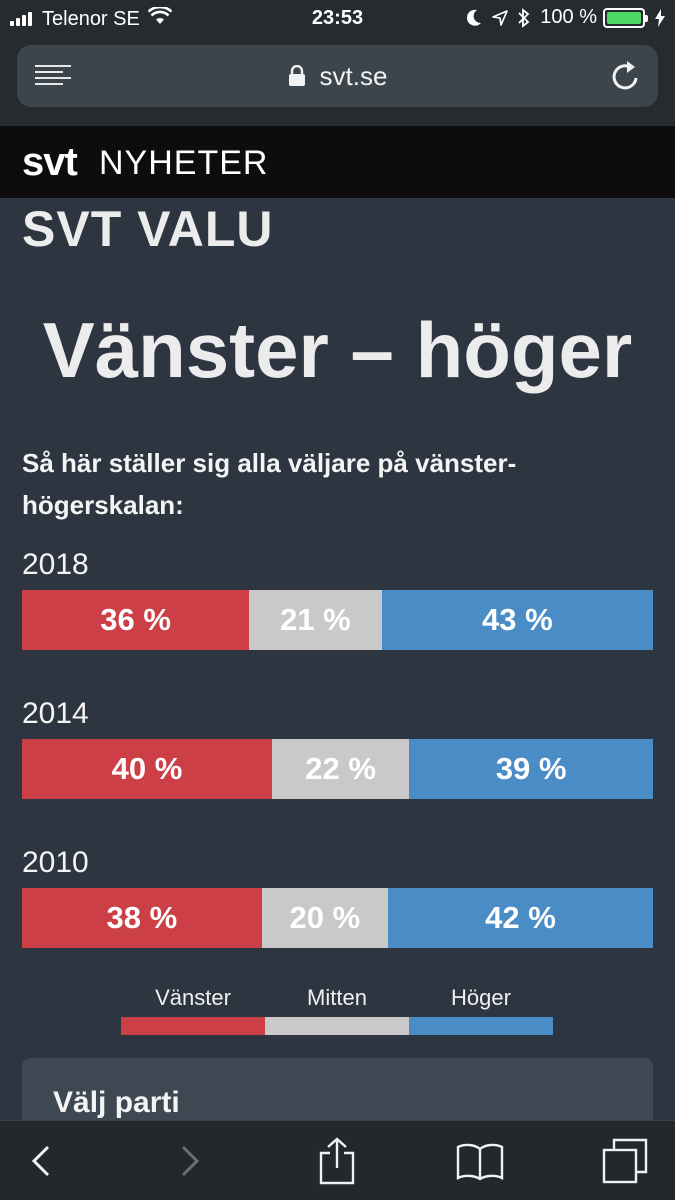 The image size is (675, 1200). I want to click on legend-swatch-vanster, so click(193, 1026).